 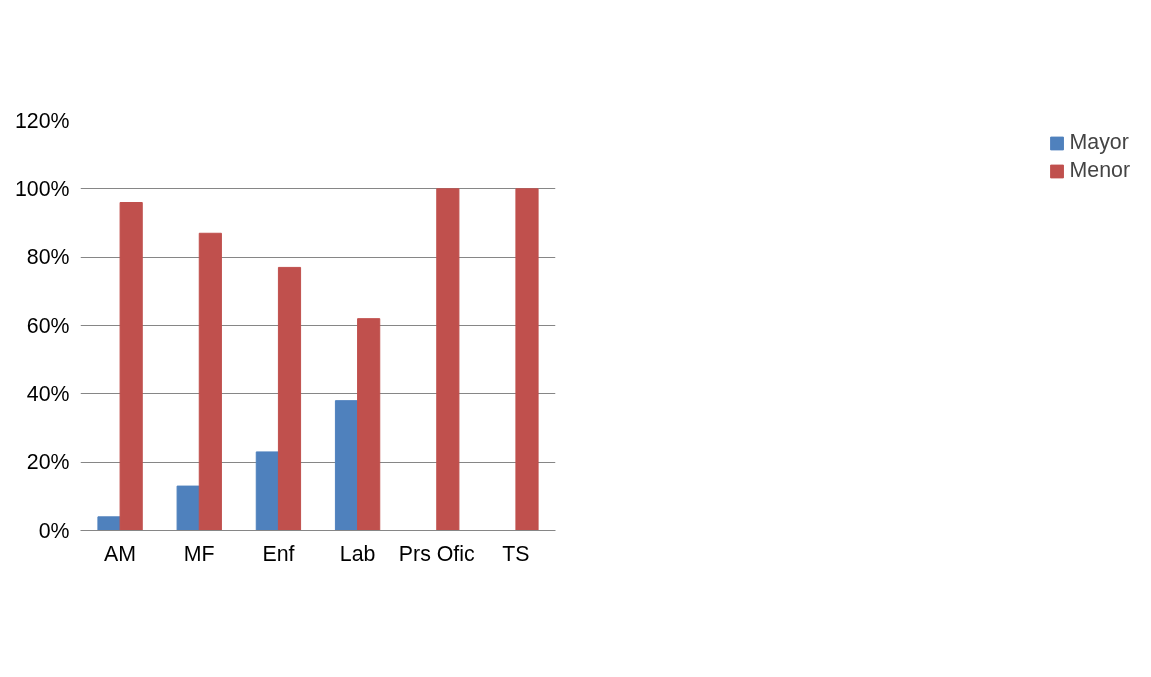 What do you see at coordinates (516, 553) in the screenshot?
I see `x-tick-label: TS` at bounding box center [516, 553].